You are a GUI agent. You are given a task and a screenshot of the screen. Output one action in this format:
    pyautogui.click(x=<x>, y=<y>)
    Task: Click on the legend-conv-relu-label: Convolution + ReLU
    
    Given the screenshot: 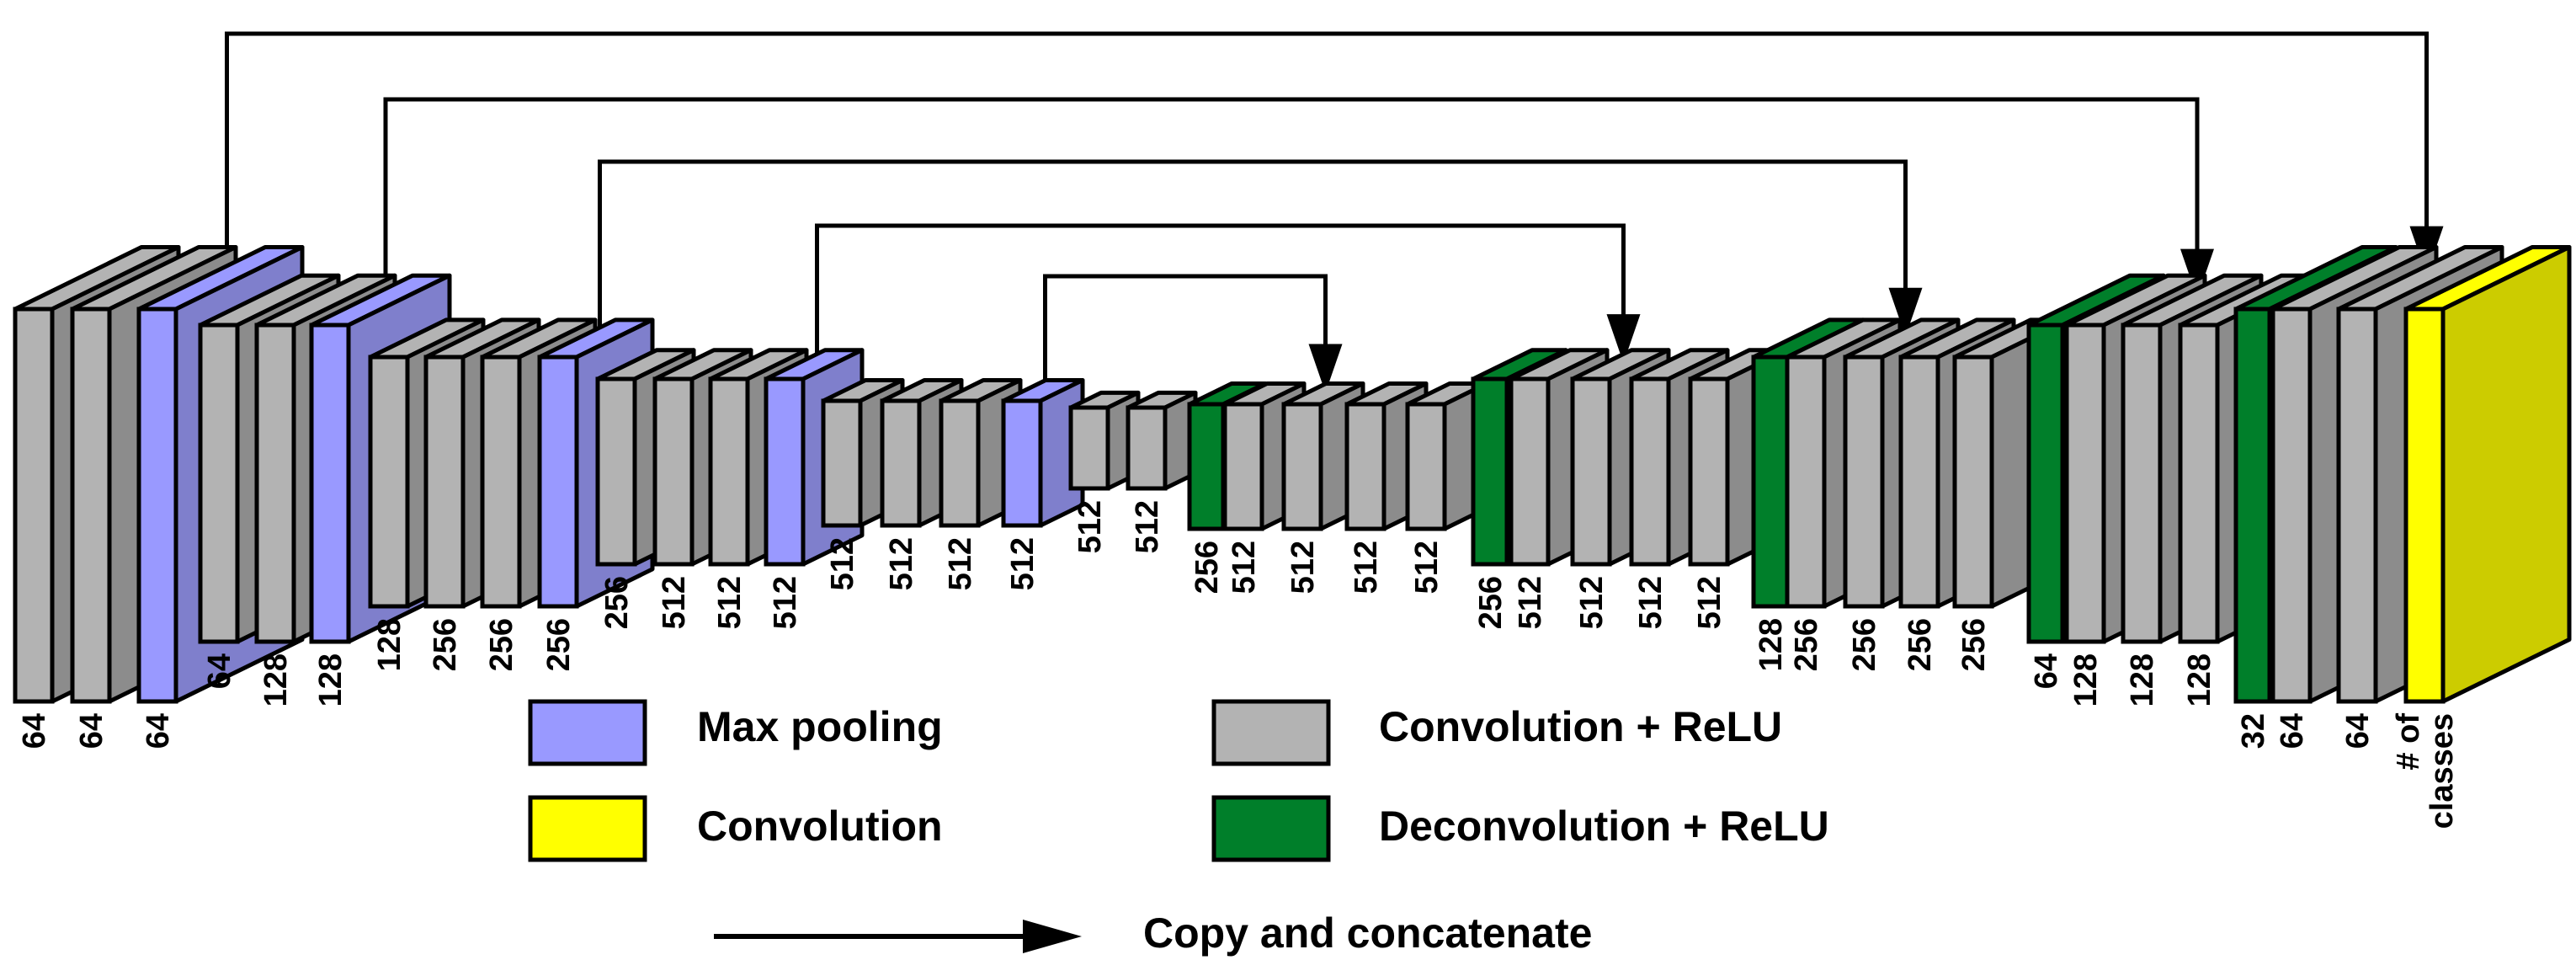 What is the action you would take?
    pyautogui.click(x=1581, y=726)
    